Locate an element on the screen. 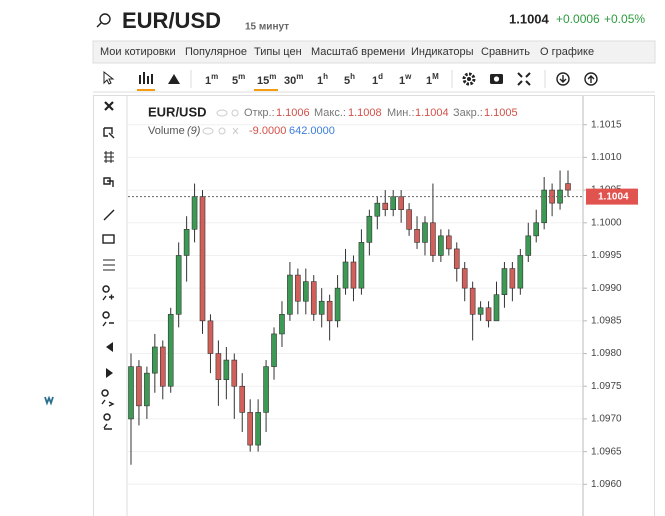  high-value: 1.1008 is located at coordinates (365, 113).